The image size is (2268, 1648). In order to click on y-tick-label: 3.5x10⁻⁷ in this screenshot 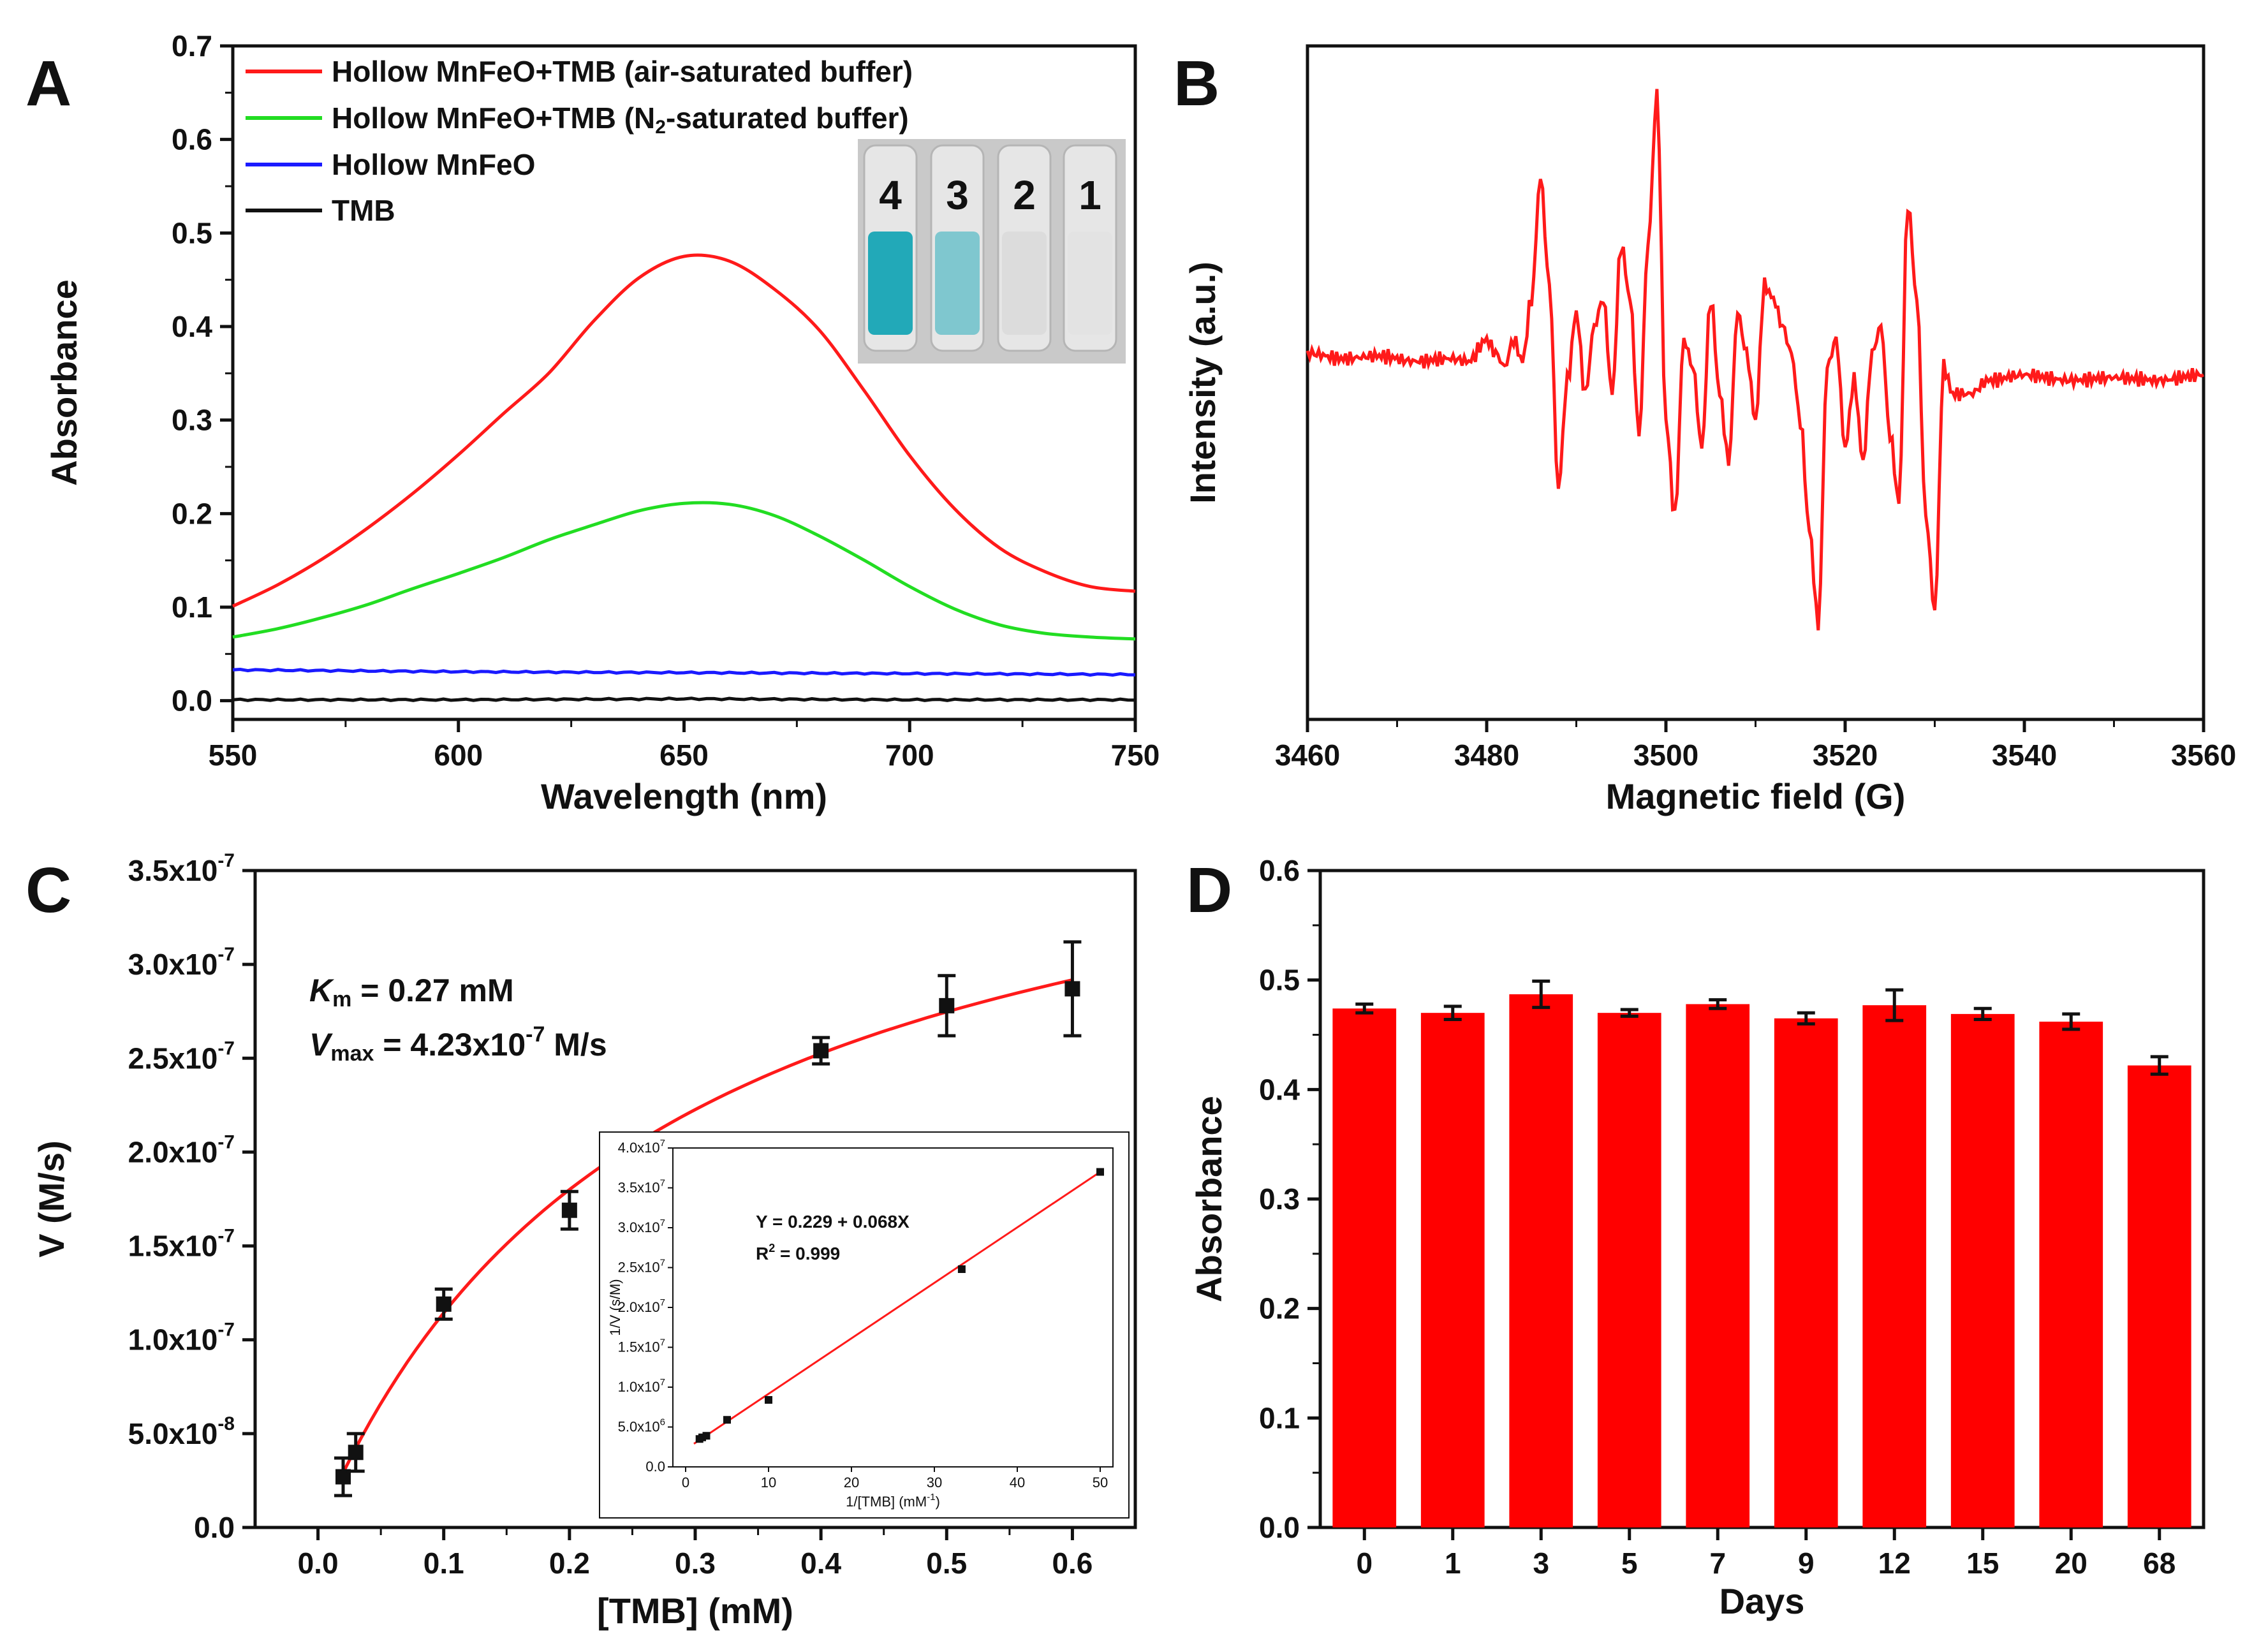, I will do `click(181, 869)`.